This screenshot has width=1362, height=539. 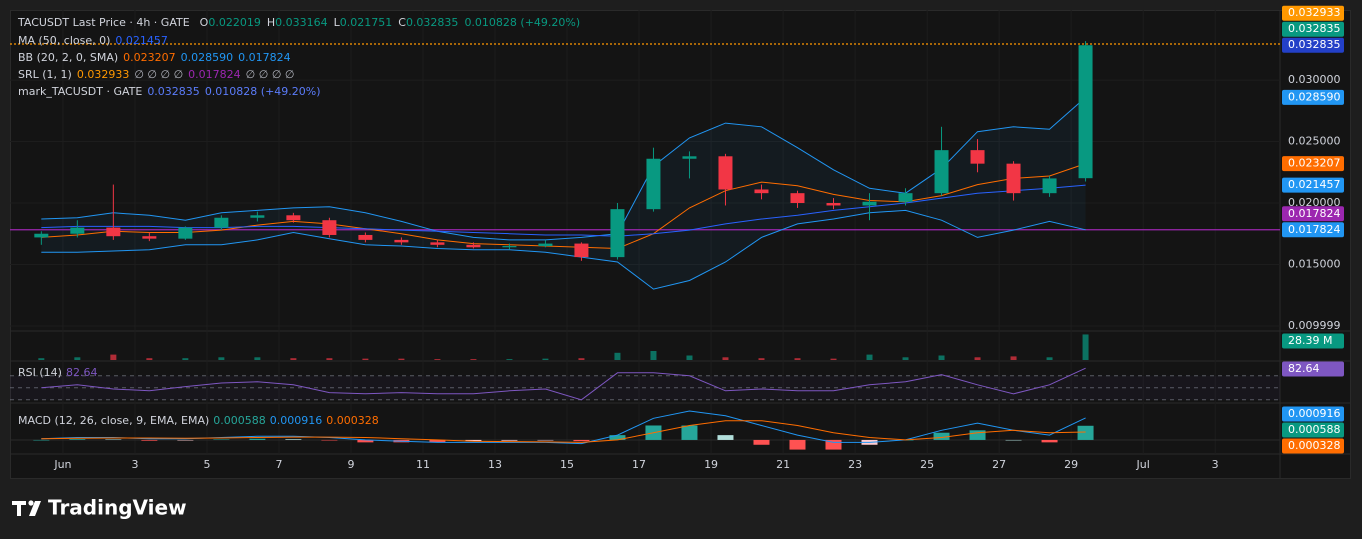 What do you see at coordinates (270, 74) in the screenshot?
I see `indicator-value: ∅ ∅ ∅ ∅` at bounding box center [270, 74].